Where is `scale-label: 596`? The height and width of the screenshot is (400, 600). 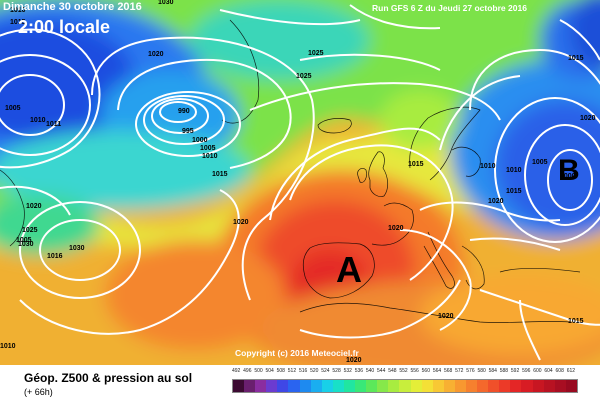 scale-label: 596 is located at coordinates (526, 371).